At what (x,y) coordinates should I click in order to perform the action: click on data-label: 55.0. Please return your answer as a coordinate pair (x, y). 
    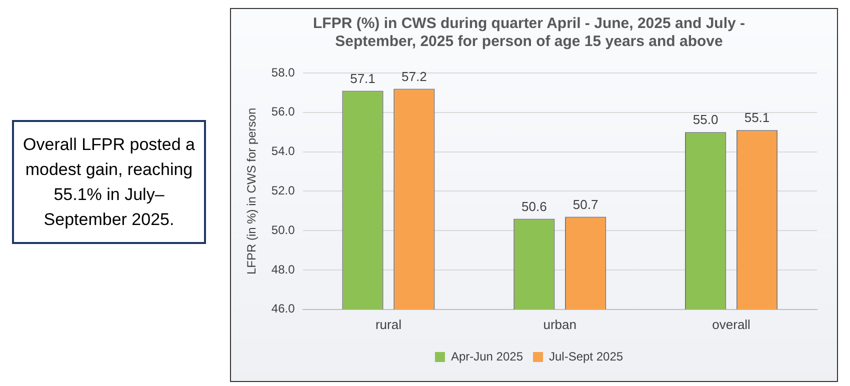
    Looking at the image, I should click on (705, 120).